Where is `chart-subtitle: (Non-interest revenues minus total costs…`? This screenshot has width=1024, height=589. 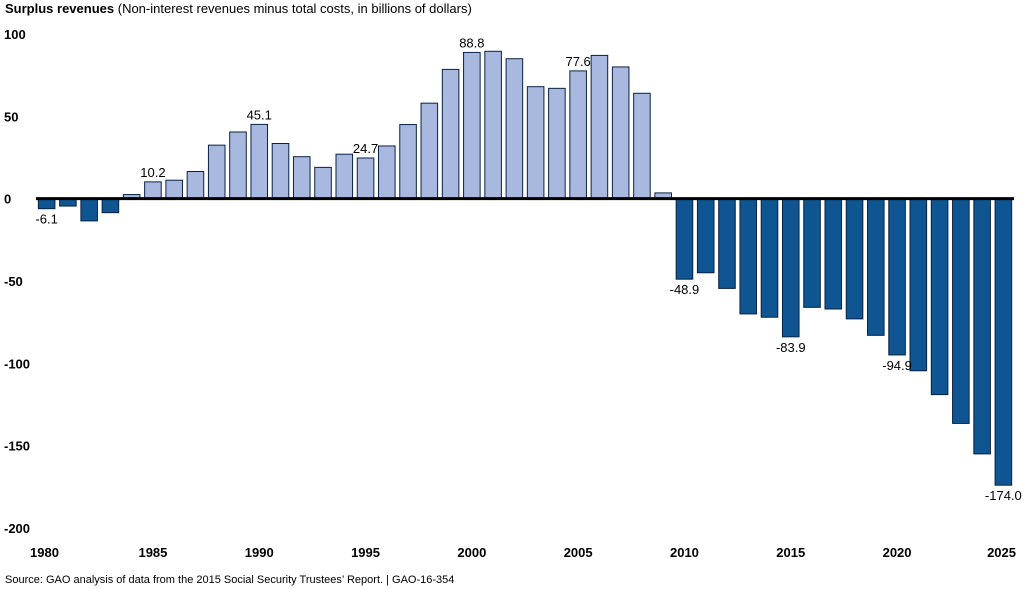
chart-subtitle: (Non-interest revenues minus total costs… is located at coordinates (294, 8).